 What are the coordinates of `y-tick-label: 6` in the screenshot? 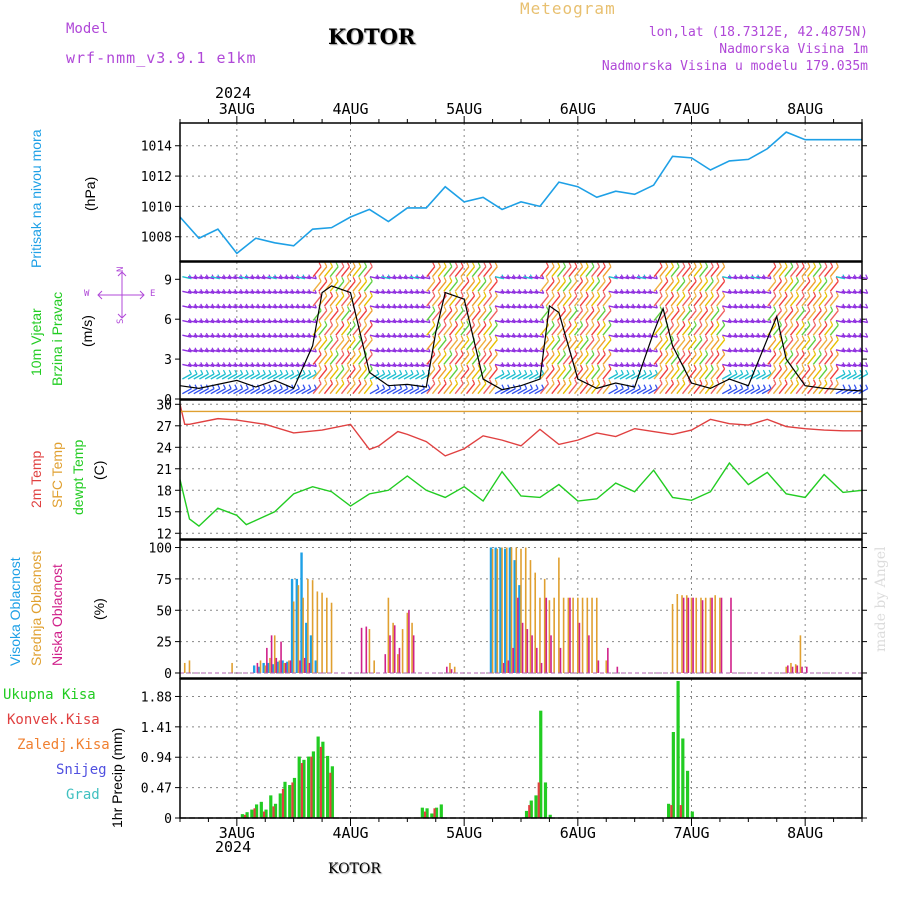 It's located at (168, 320).